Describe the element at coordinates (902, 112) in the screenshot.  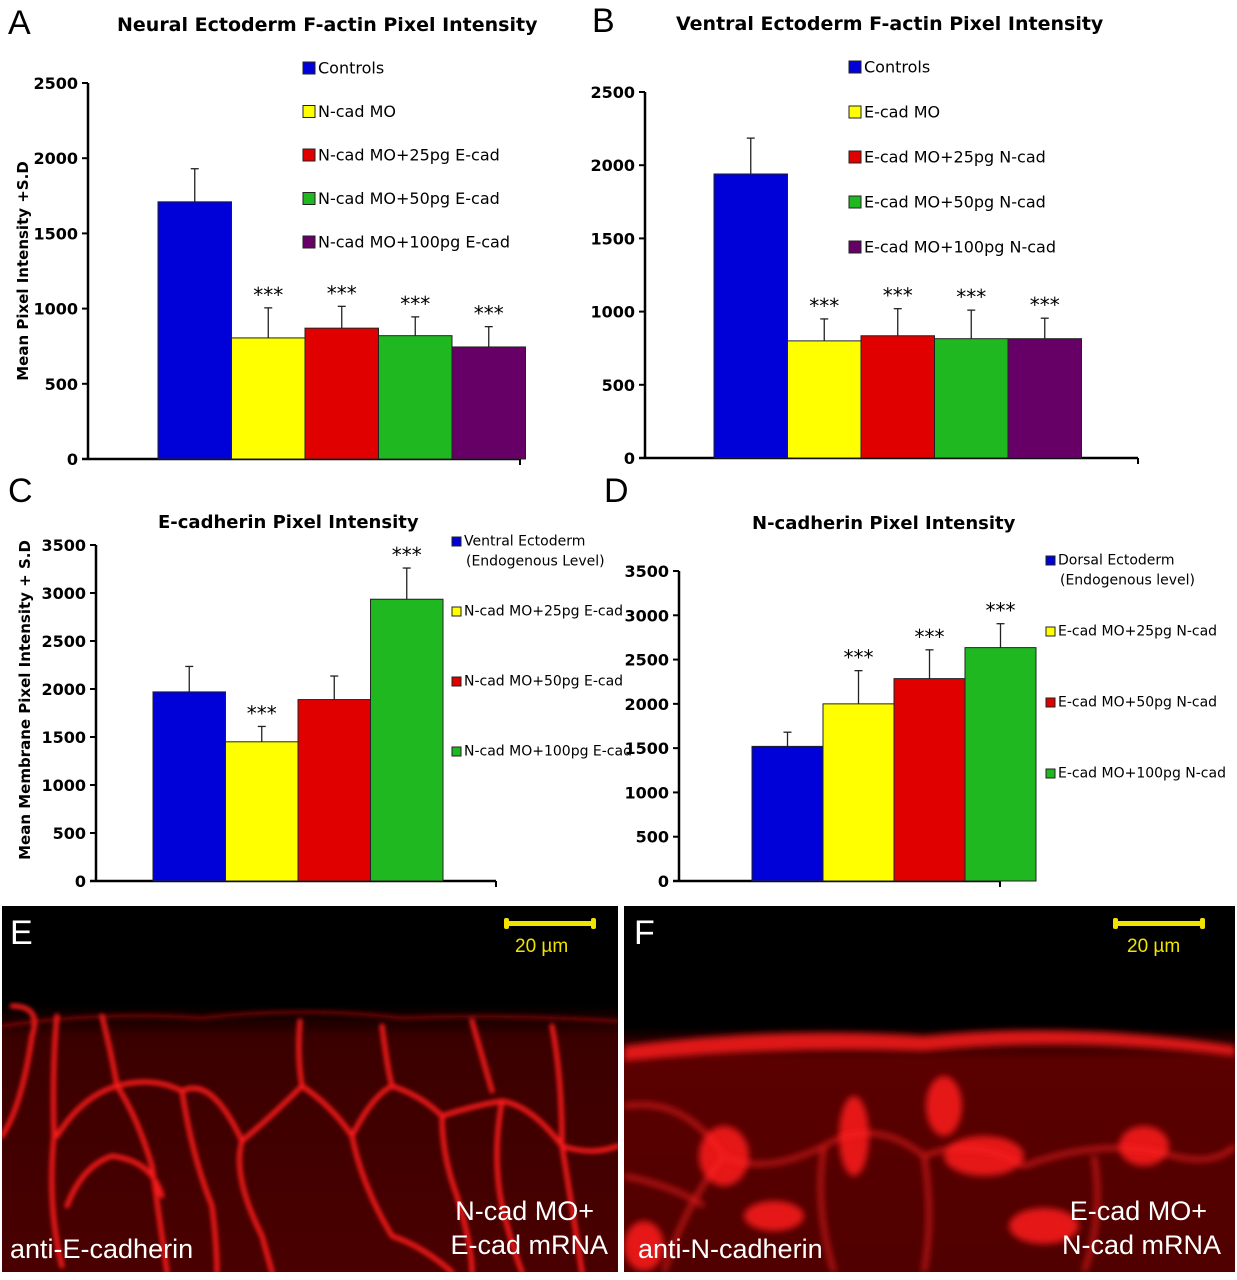
I see `legend-label-2: E-cad MO` at that location.